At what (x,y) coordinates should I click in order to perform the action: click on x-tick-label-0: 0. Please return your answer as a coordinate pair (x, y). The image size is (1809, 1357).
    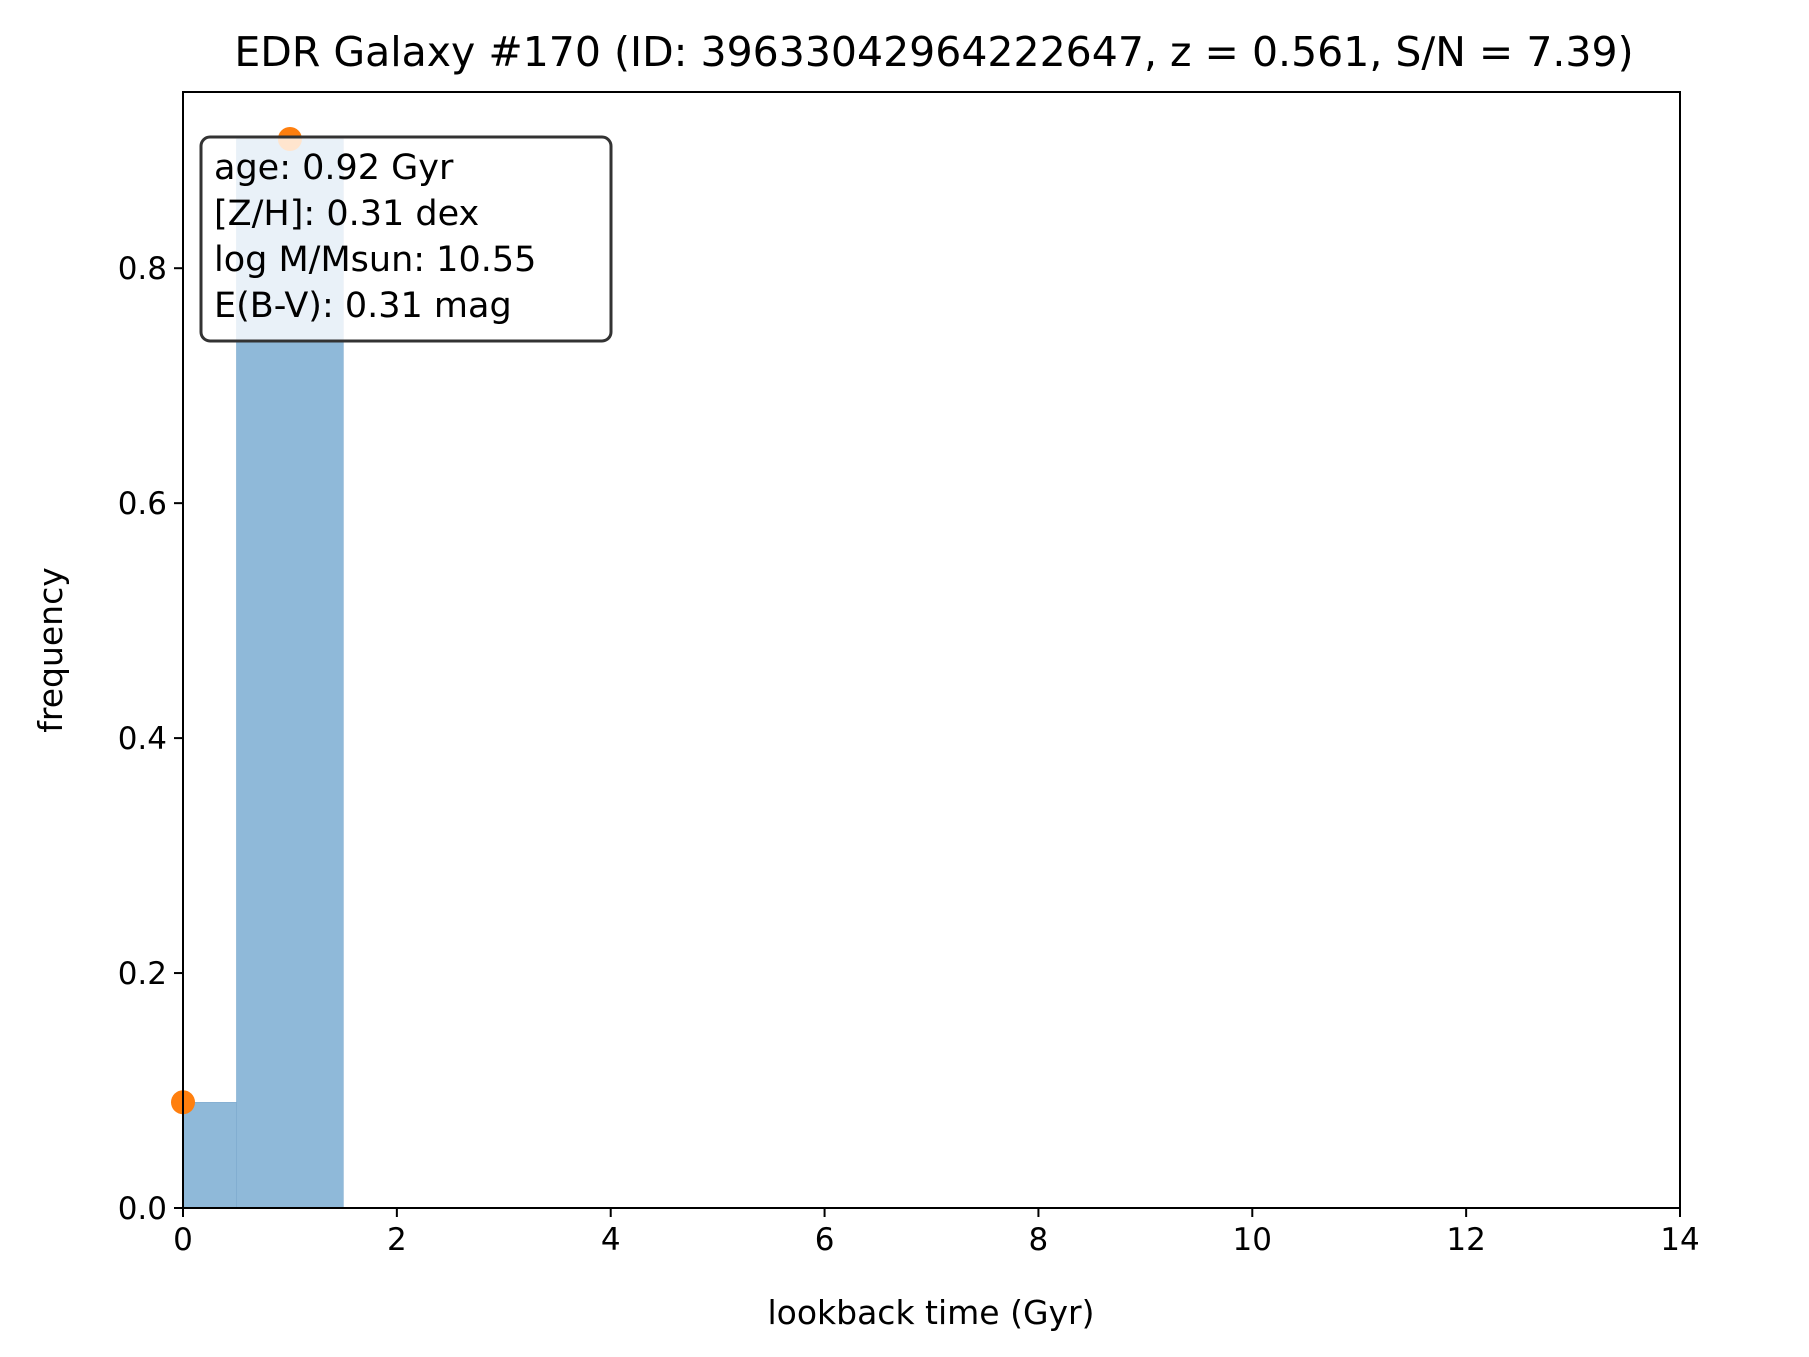
    Looking at the image, I should click on (183, 1240).